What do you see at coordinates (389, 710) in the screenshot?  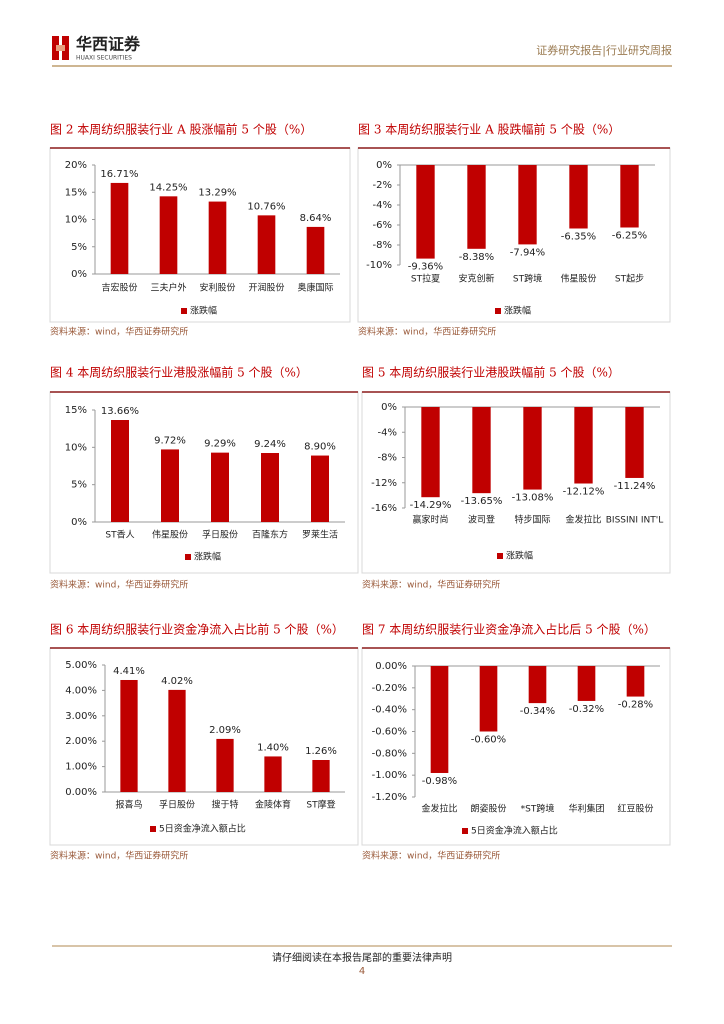 I see `y-tick-label: -0.40%` at bounding box center [389, 710].